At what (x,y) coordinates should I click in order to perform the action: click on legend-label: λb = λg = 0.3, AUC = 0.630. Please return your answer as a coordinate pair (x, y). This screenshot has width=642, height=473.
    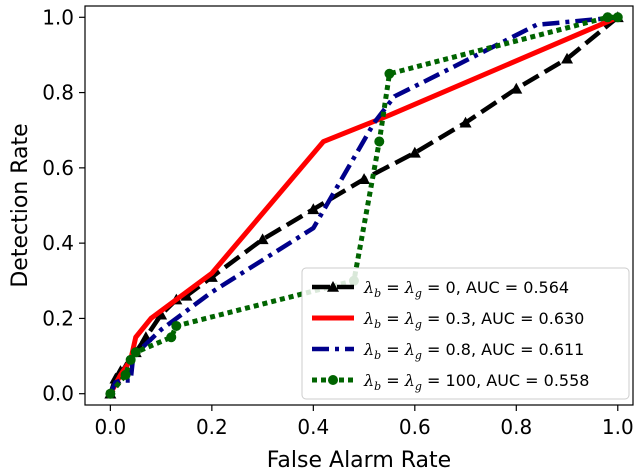
    Looking at the image, I should click on (473, 320).